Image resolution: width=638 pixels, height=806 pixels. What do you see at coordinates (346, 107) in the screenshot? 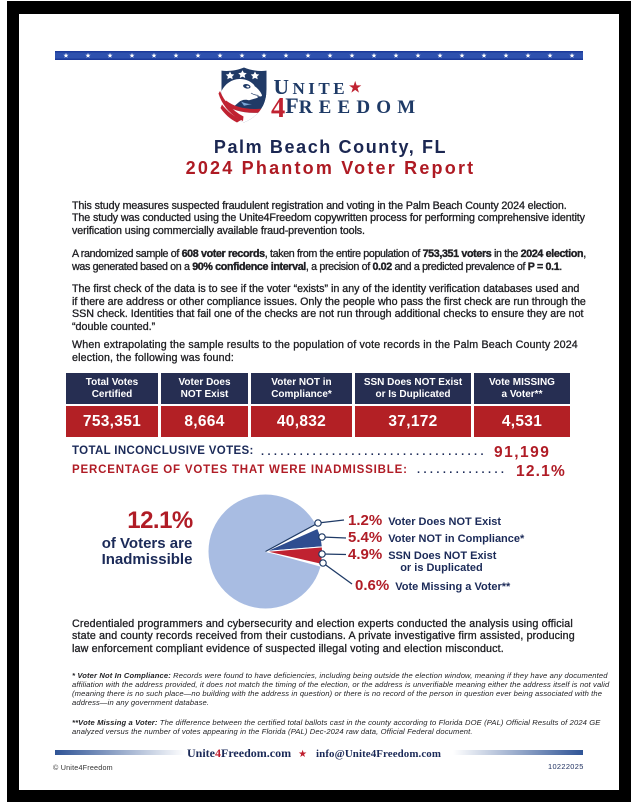
I see `svg-text: 4FREEDOM` at bounding box center [346, 107].